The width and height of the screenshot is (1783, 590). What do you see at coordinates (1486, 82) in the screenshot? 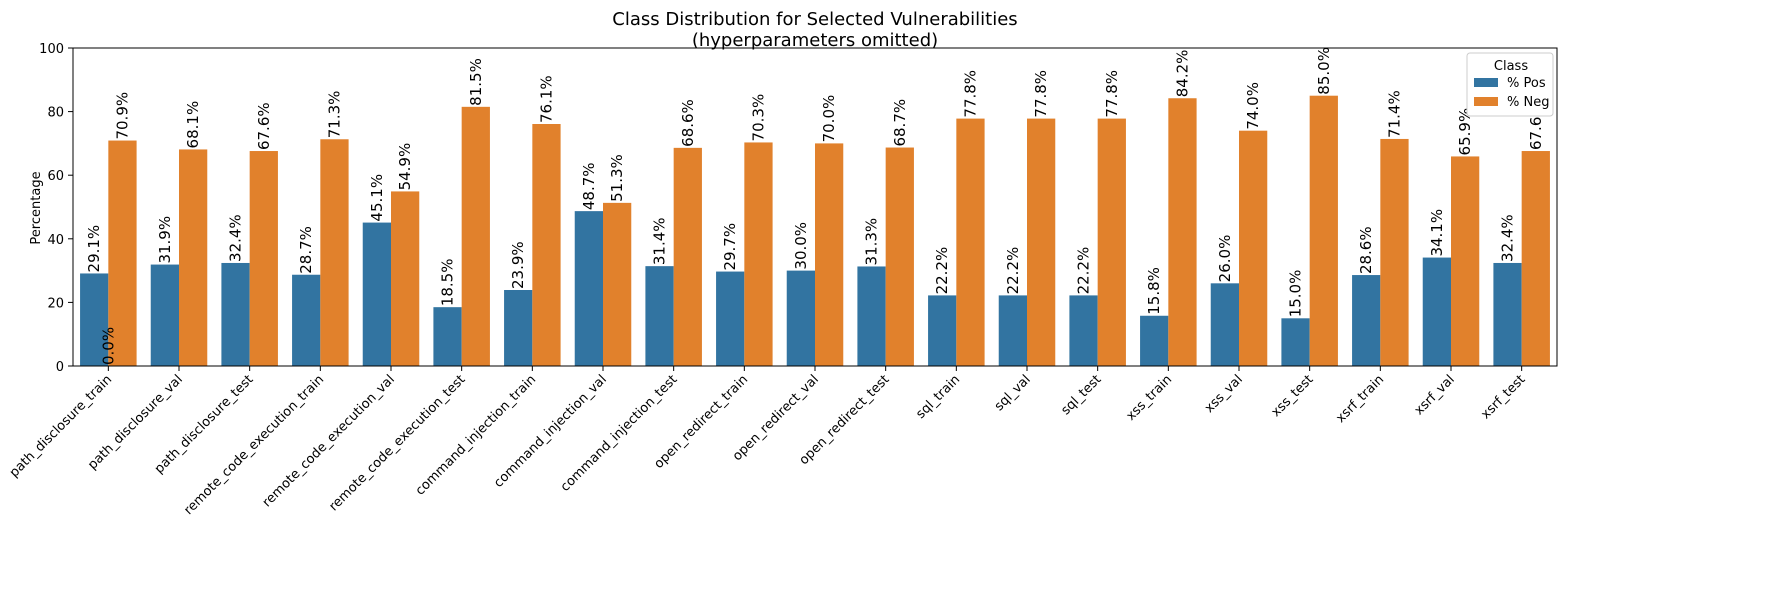
I see `legend-swatch-pos` at bounding box center [1486, 82].